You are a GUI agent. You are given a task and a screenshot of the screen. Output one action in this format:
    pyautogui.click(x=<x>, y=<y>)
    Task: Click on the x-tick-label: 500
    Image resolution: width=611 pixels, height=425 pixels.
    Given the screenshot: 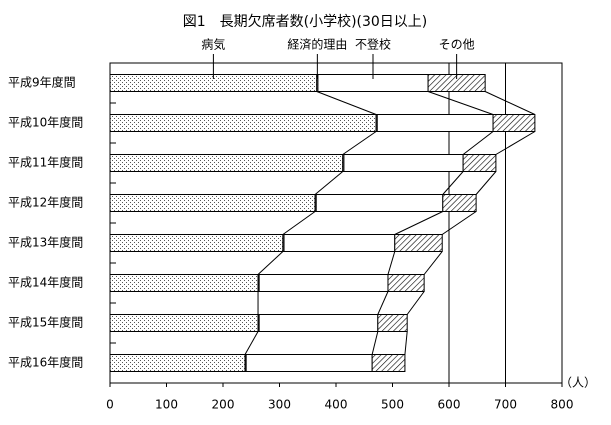 What is the action you would take?
    pyautogui.click(x=392, y=405)
    